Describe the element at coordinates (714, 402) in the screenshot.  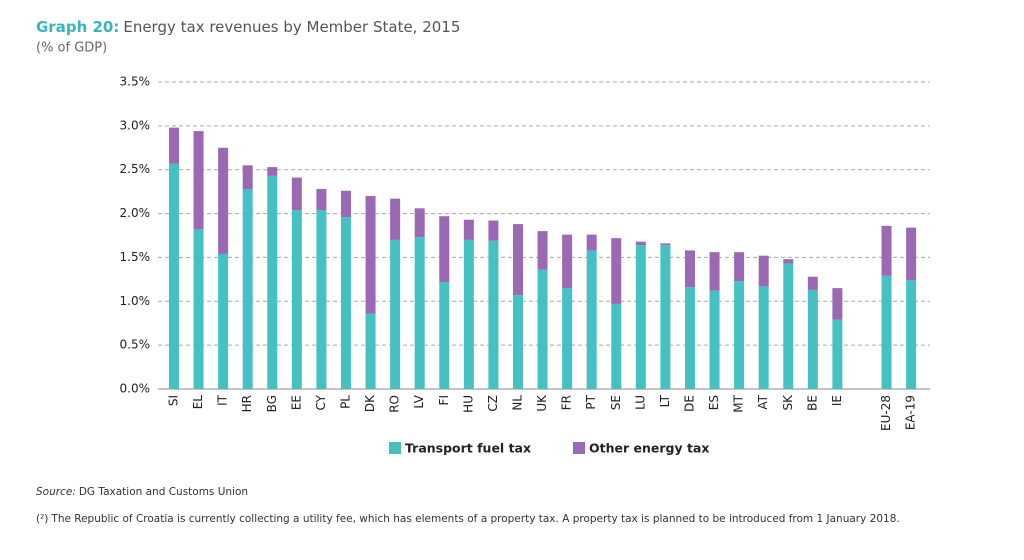
I see `x-tick-label: ES` at that location.